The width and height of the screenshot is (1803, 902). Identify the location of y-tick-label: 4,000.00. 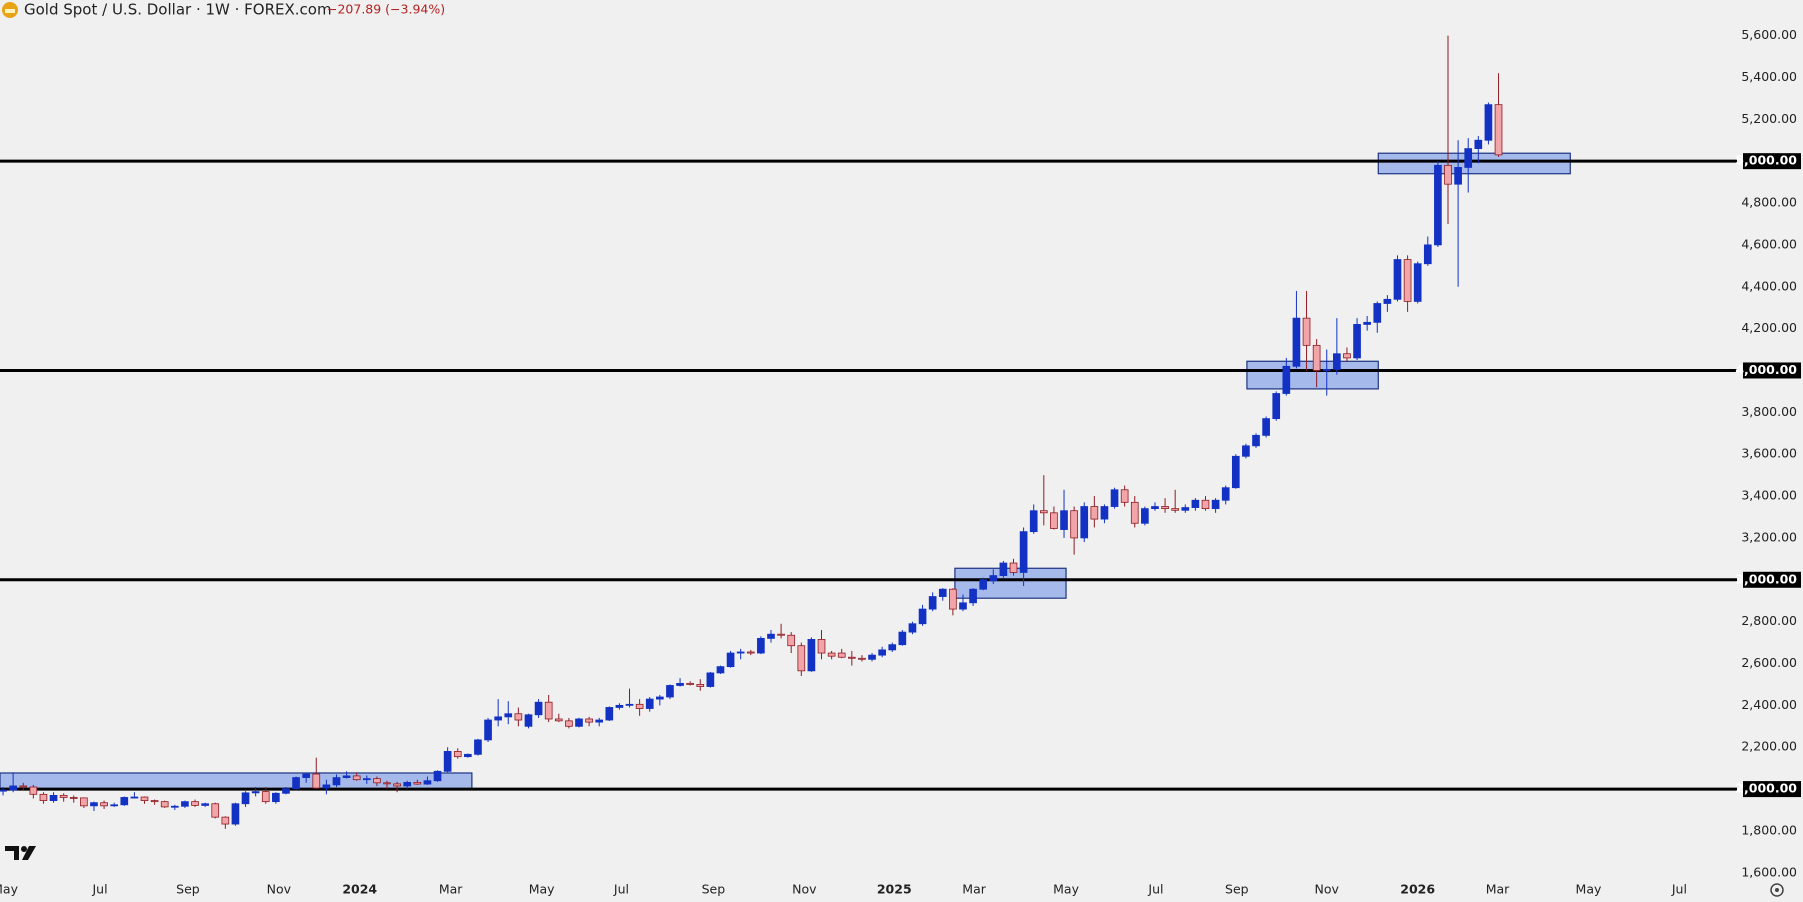
(1766, 369).